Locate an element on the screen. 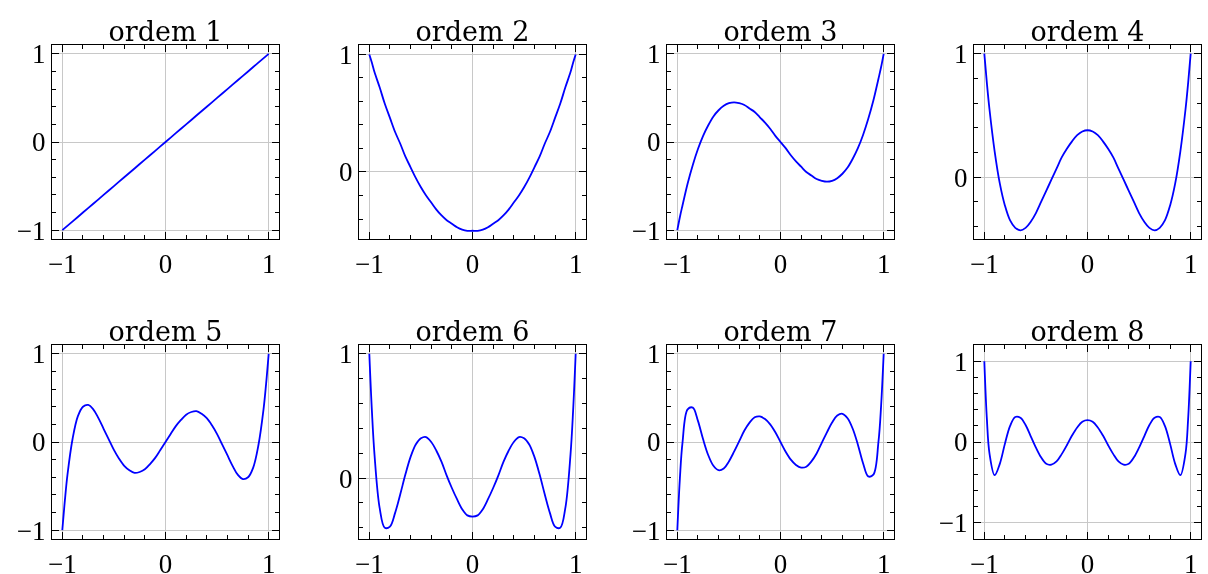  chart-title: ordem 3 is located at coordinates (780, 31).